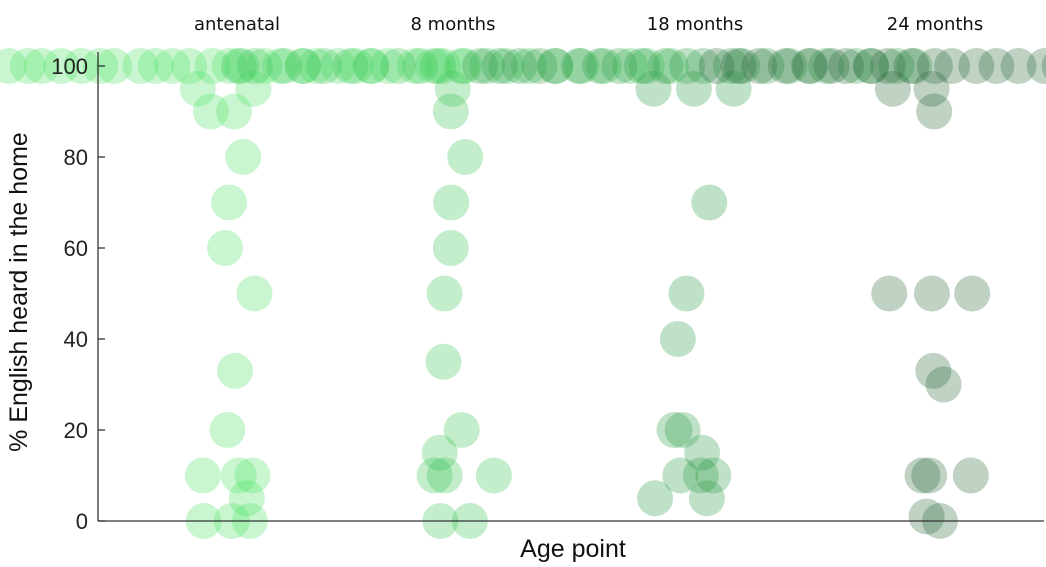 This screenshot has height=567, width=1046. What do you see at coordinates (76, 157) in the screenshot?
I see `y-tick-label: 80` at bounding box center [76, 157].